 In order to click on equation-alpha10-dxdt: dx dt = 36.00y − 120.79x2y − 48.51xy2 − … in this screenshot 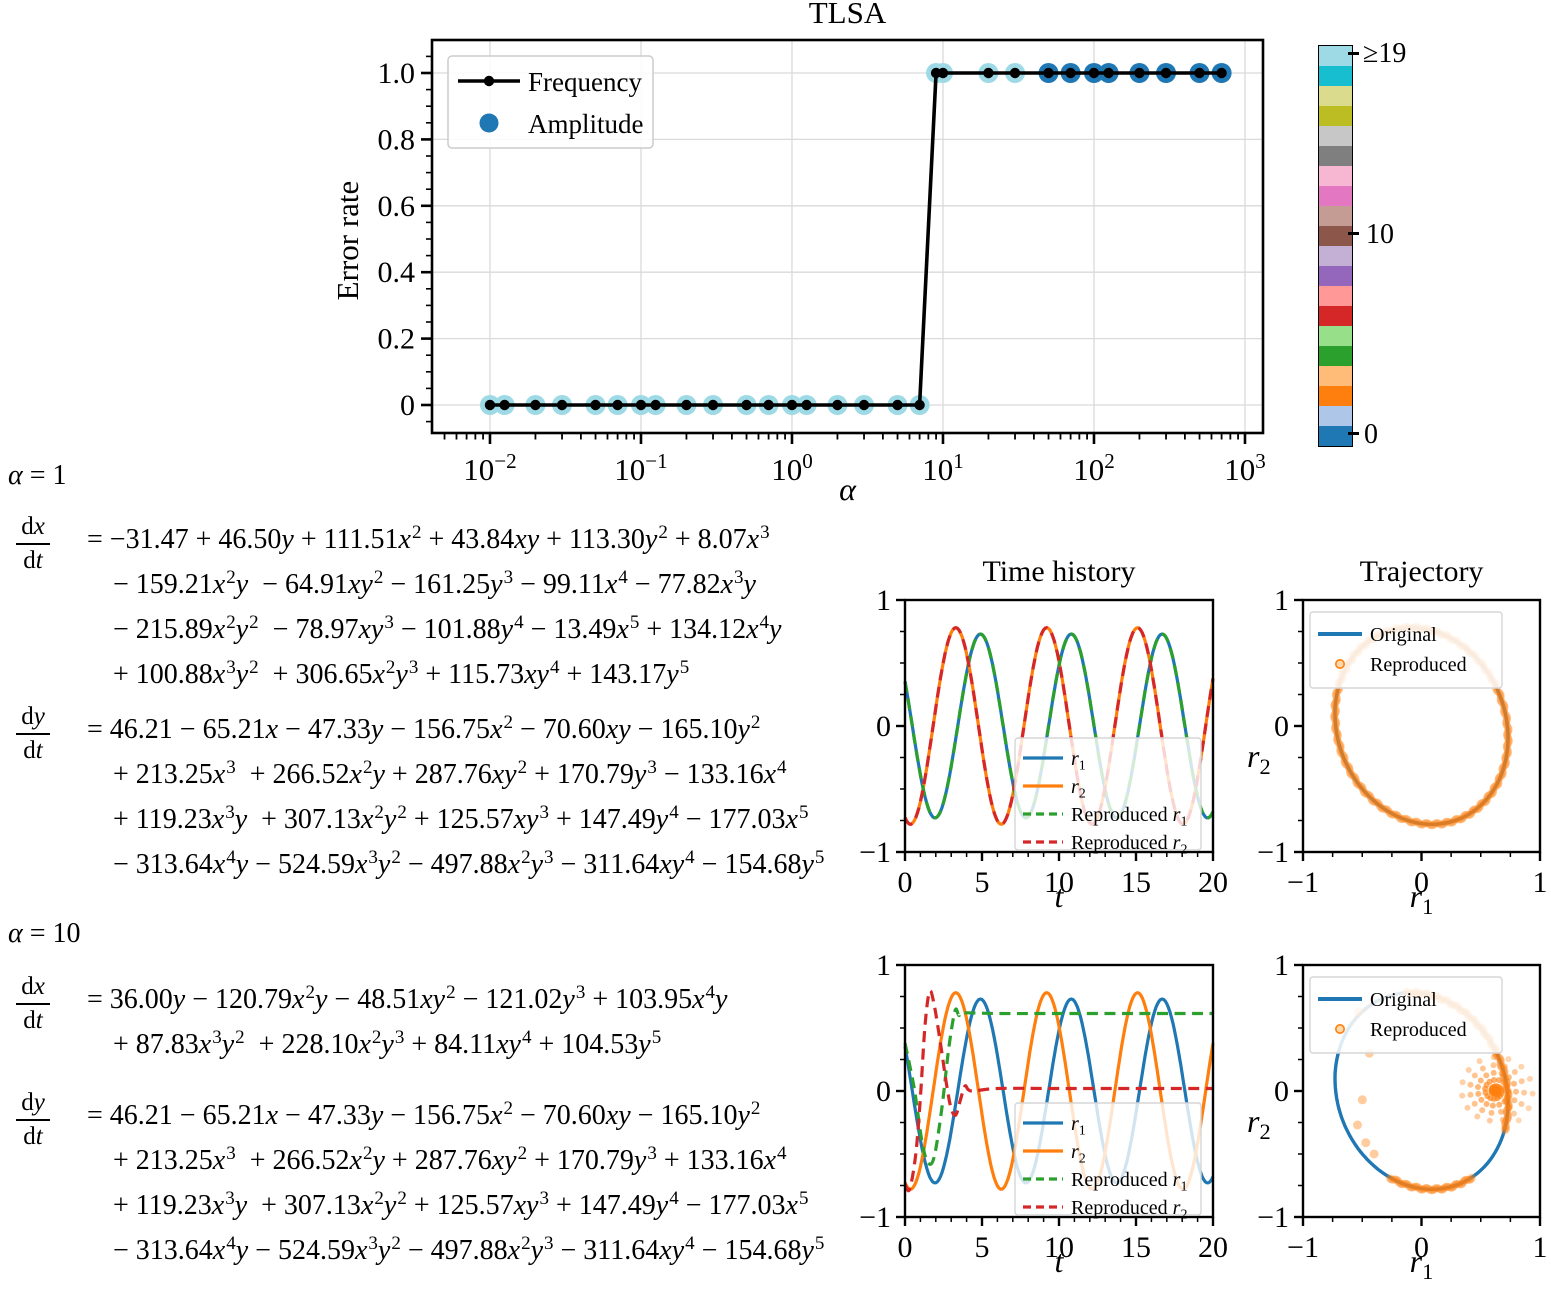, I will do `click(366, 1023)`.